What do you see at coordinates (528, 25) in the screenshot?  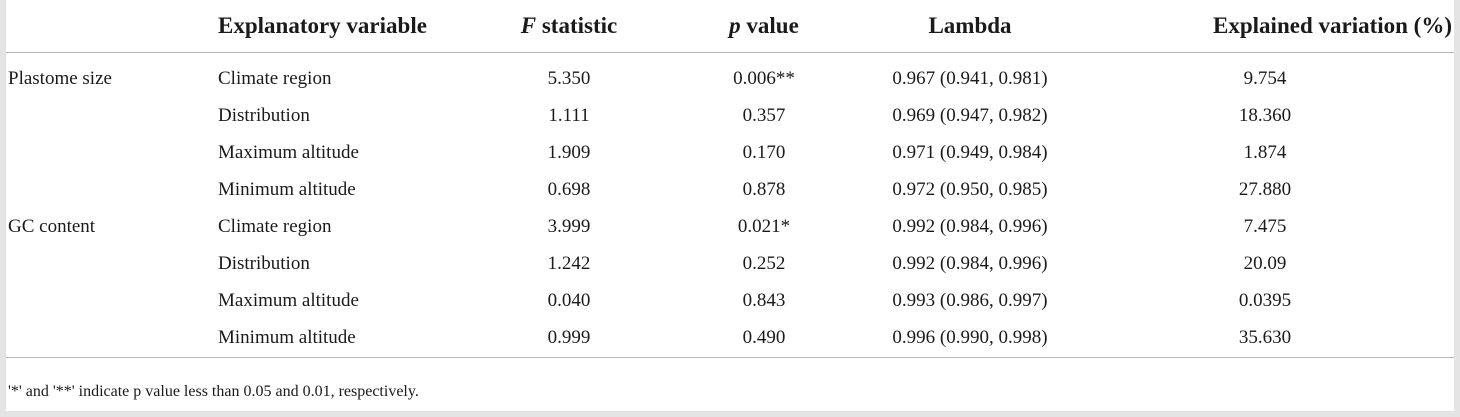 I see `header-f-symbol: F` at bounding box center [528, 25].